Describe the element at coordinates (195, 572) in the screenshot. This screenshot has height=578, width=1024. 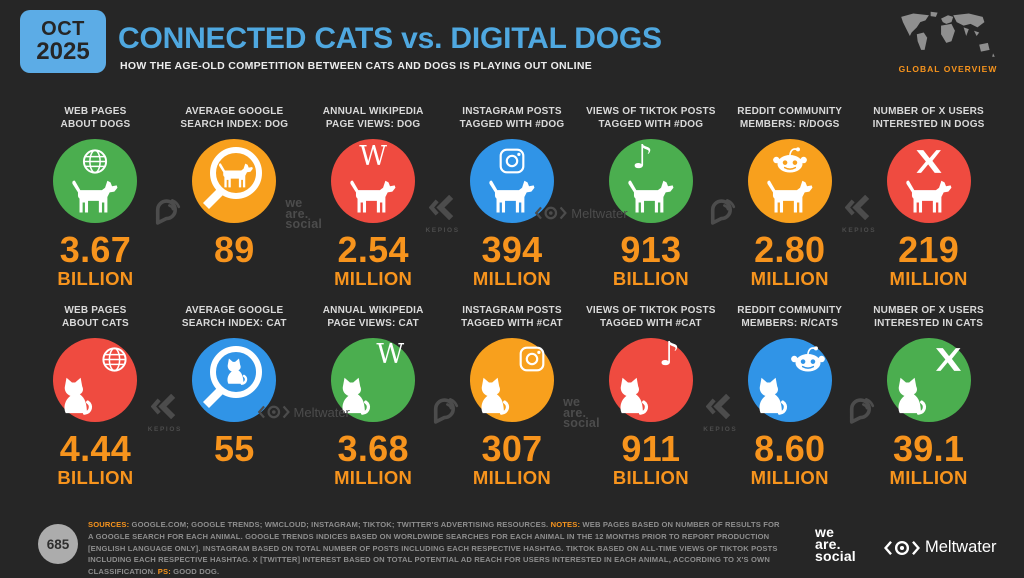
I see `ps-text: GOOD DOG.` at that location.